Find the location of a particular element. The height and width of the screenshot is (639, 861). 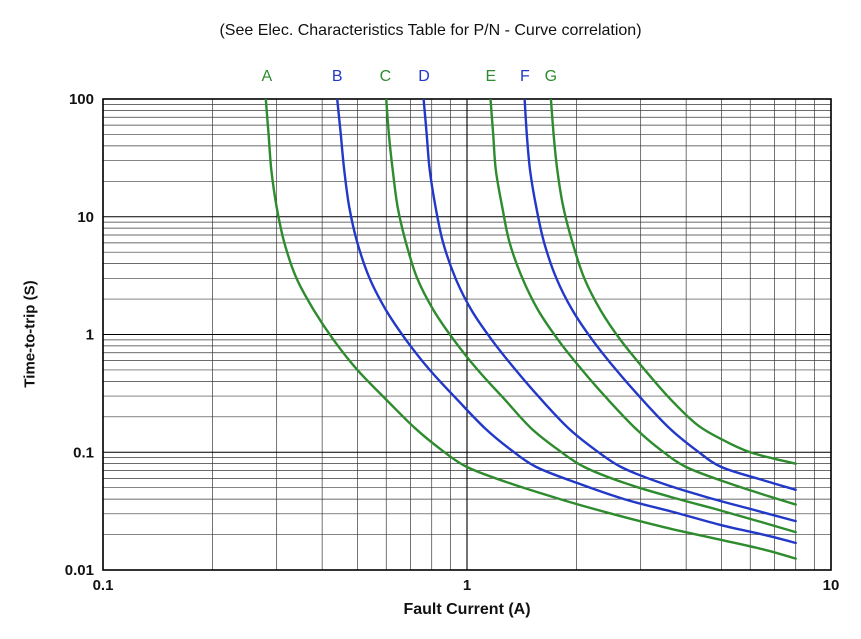

curve-label-D: D is located at coordinates (424, 76).